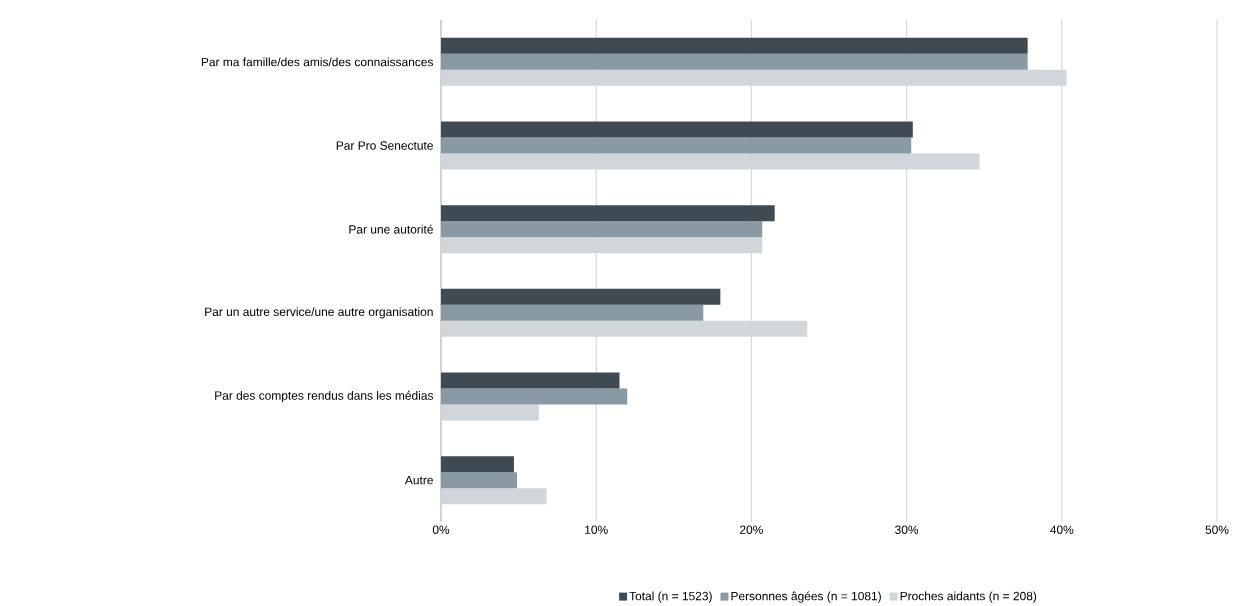 The height and width of the screenshot is (606, 1251). I want to click on y-tick-label: Par une autorité, so click(391, 229).